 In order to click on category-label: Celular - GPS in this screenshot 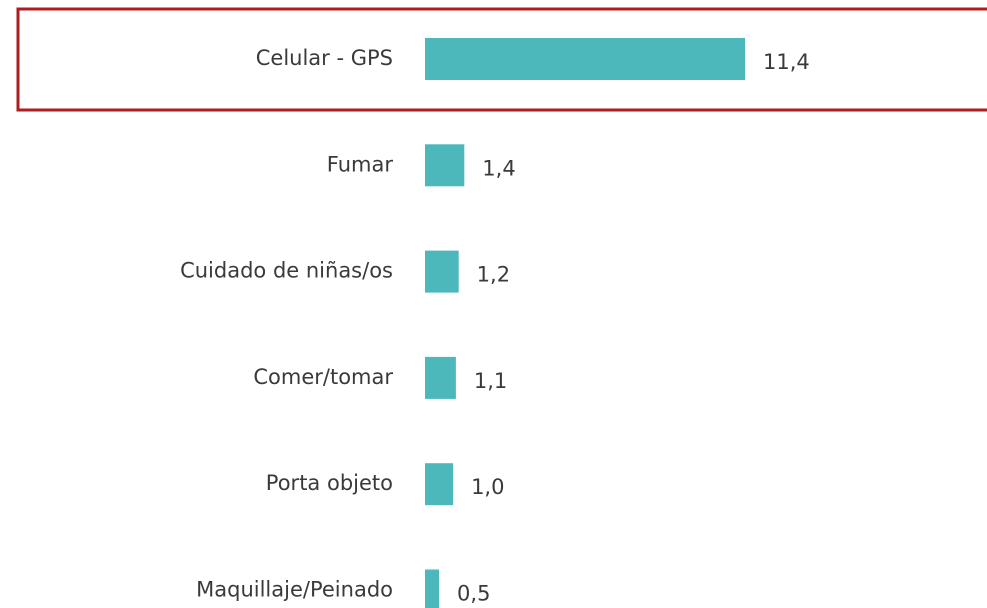, I will do `click(324, 58)`.